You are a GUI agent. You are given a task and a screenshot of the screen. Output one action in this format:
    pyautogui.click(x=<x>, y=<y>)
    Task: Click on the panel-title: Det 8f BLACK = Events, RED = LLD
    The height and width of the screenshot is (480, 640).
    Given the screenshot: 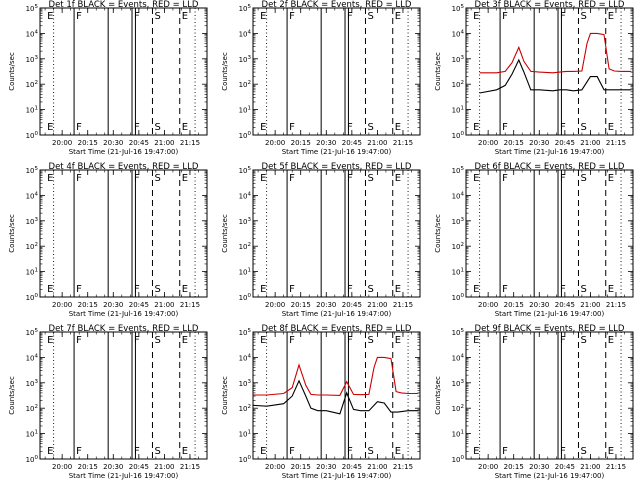 What is the action you would take?
    pyautogui.click(x=337, y=329)
    